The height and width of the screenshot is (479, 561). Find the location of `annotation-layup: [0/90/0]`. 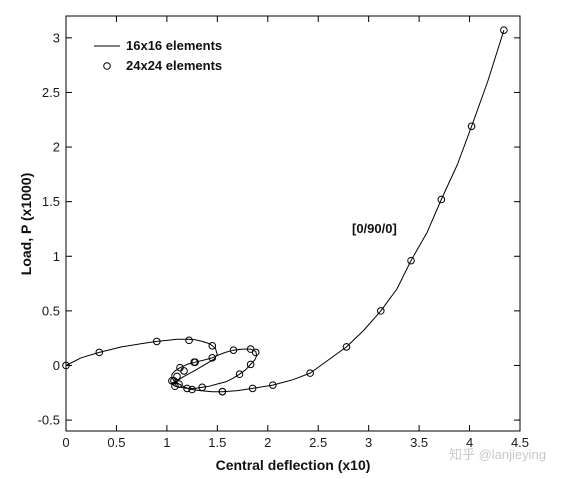

annotation-layup: [0/90/0] is located at coordinates (374, 228).